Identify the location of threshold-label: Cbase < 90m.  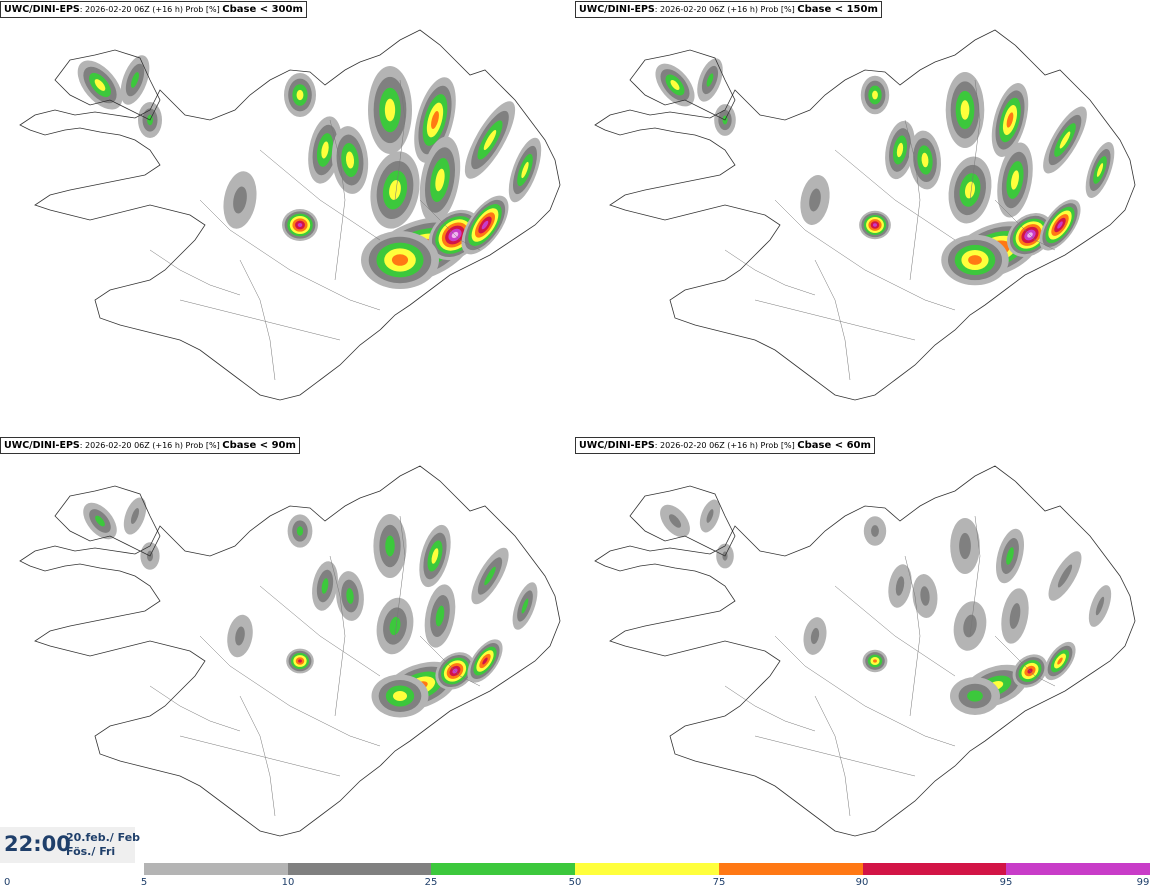
(259, 445).